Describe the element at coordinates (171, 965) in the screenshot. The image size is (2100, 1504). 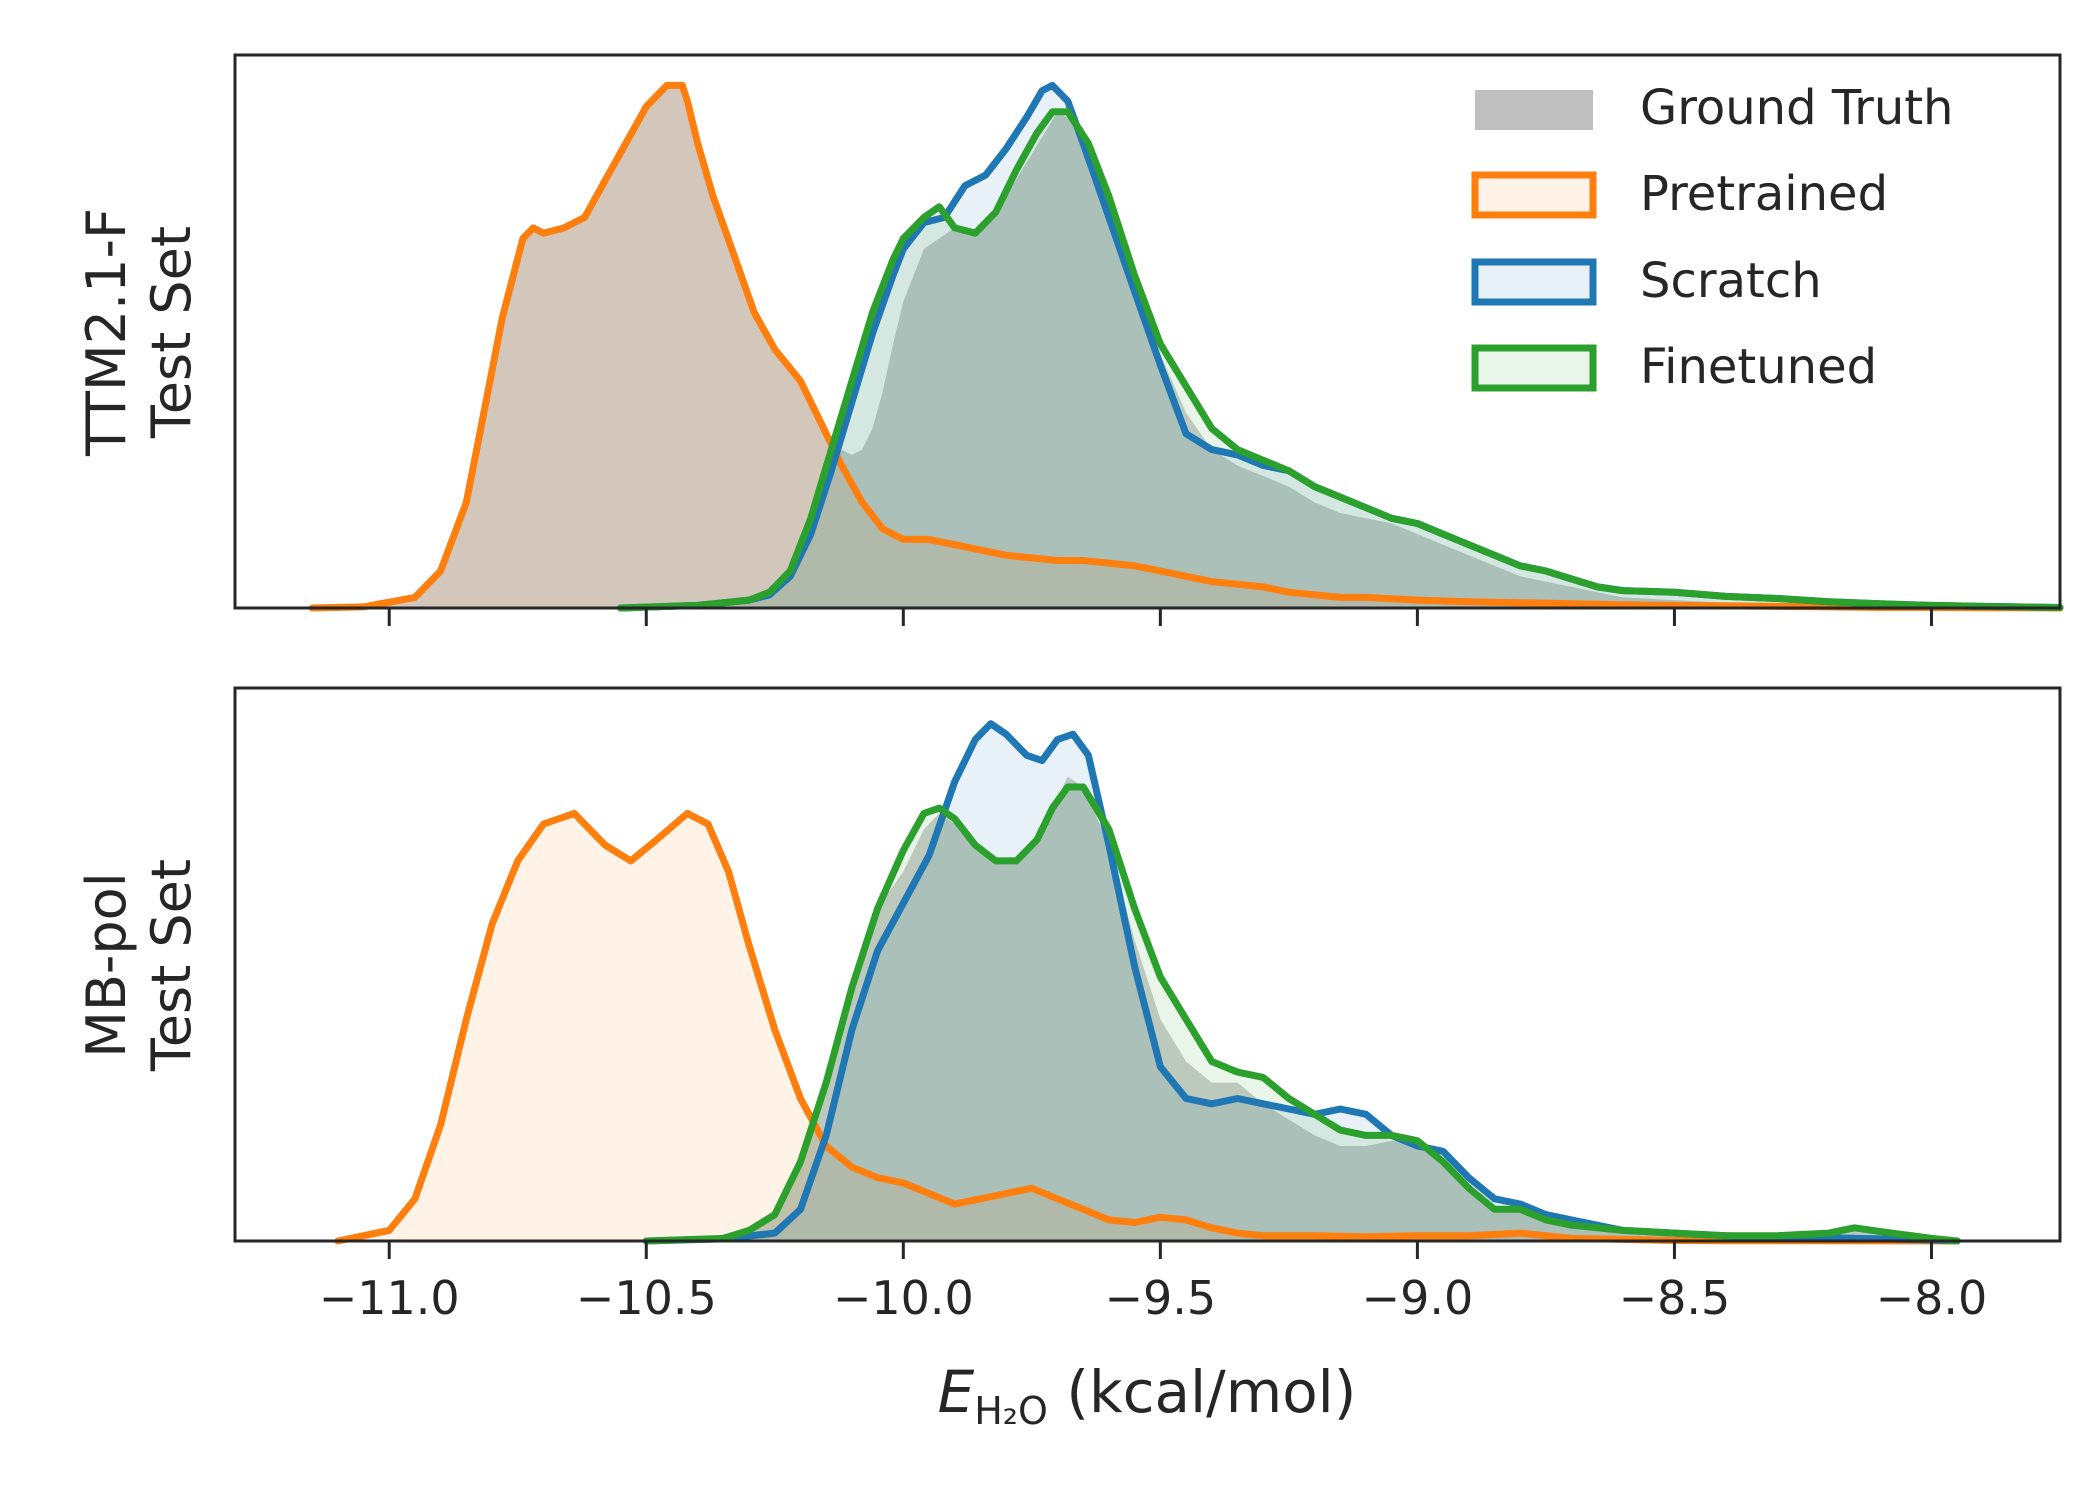
I see `bottom-panel-ylabel-line2: Test Set` at that location.